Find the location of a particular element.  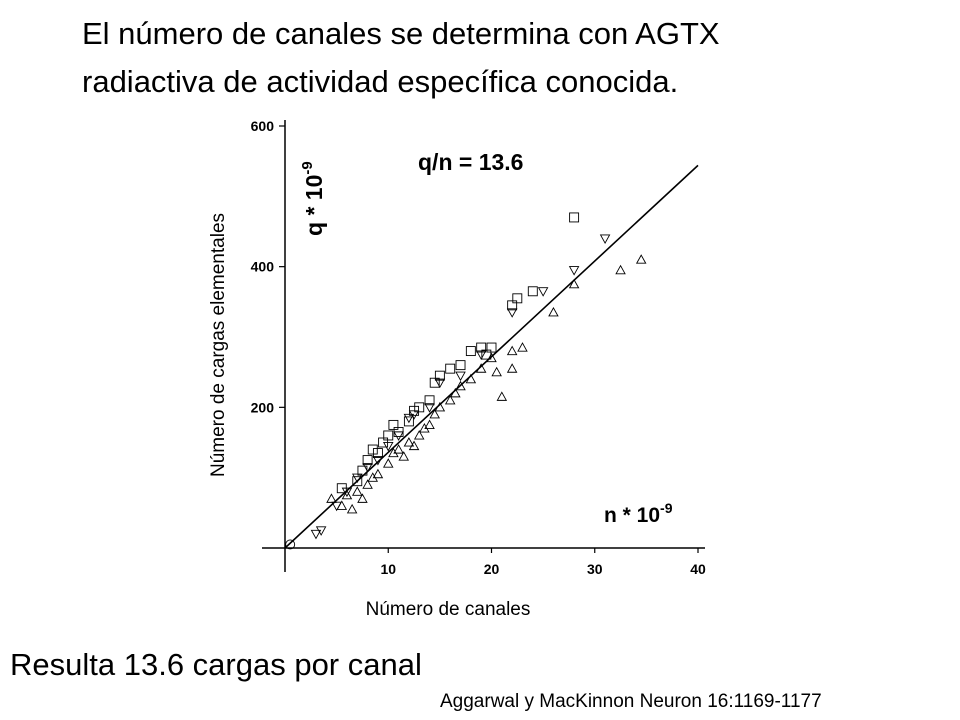

y-axis-label: Número de cargas elementales is located at coordinates (218, 345).